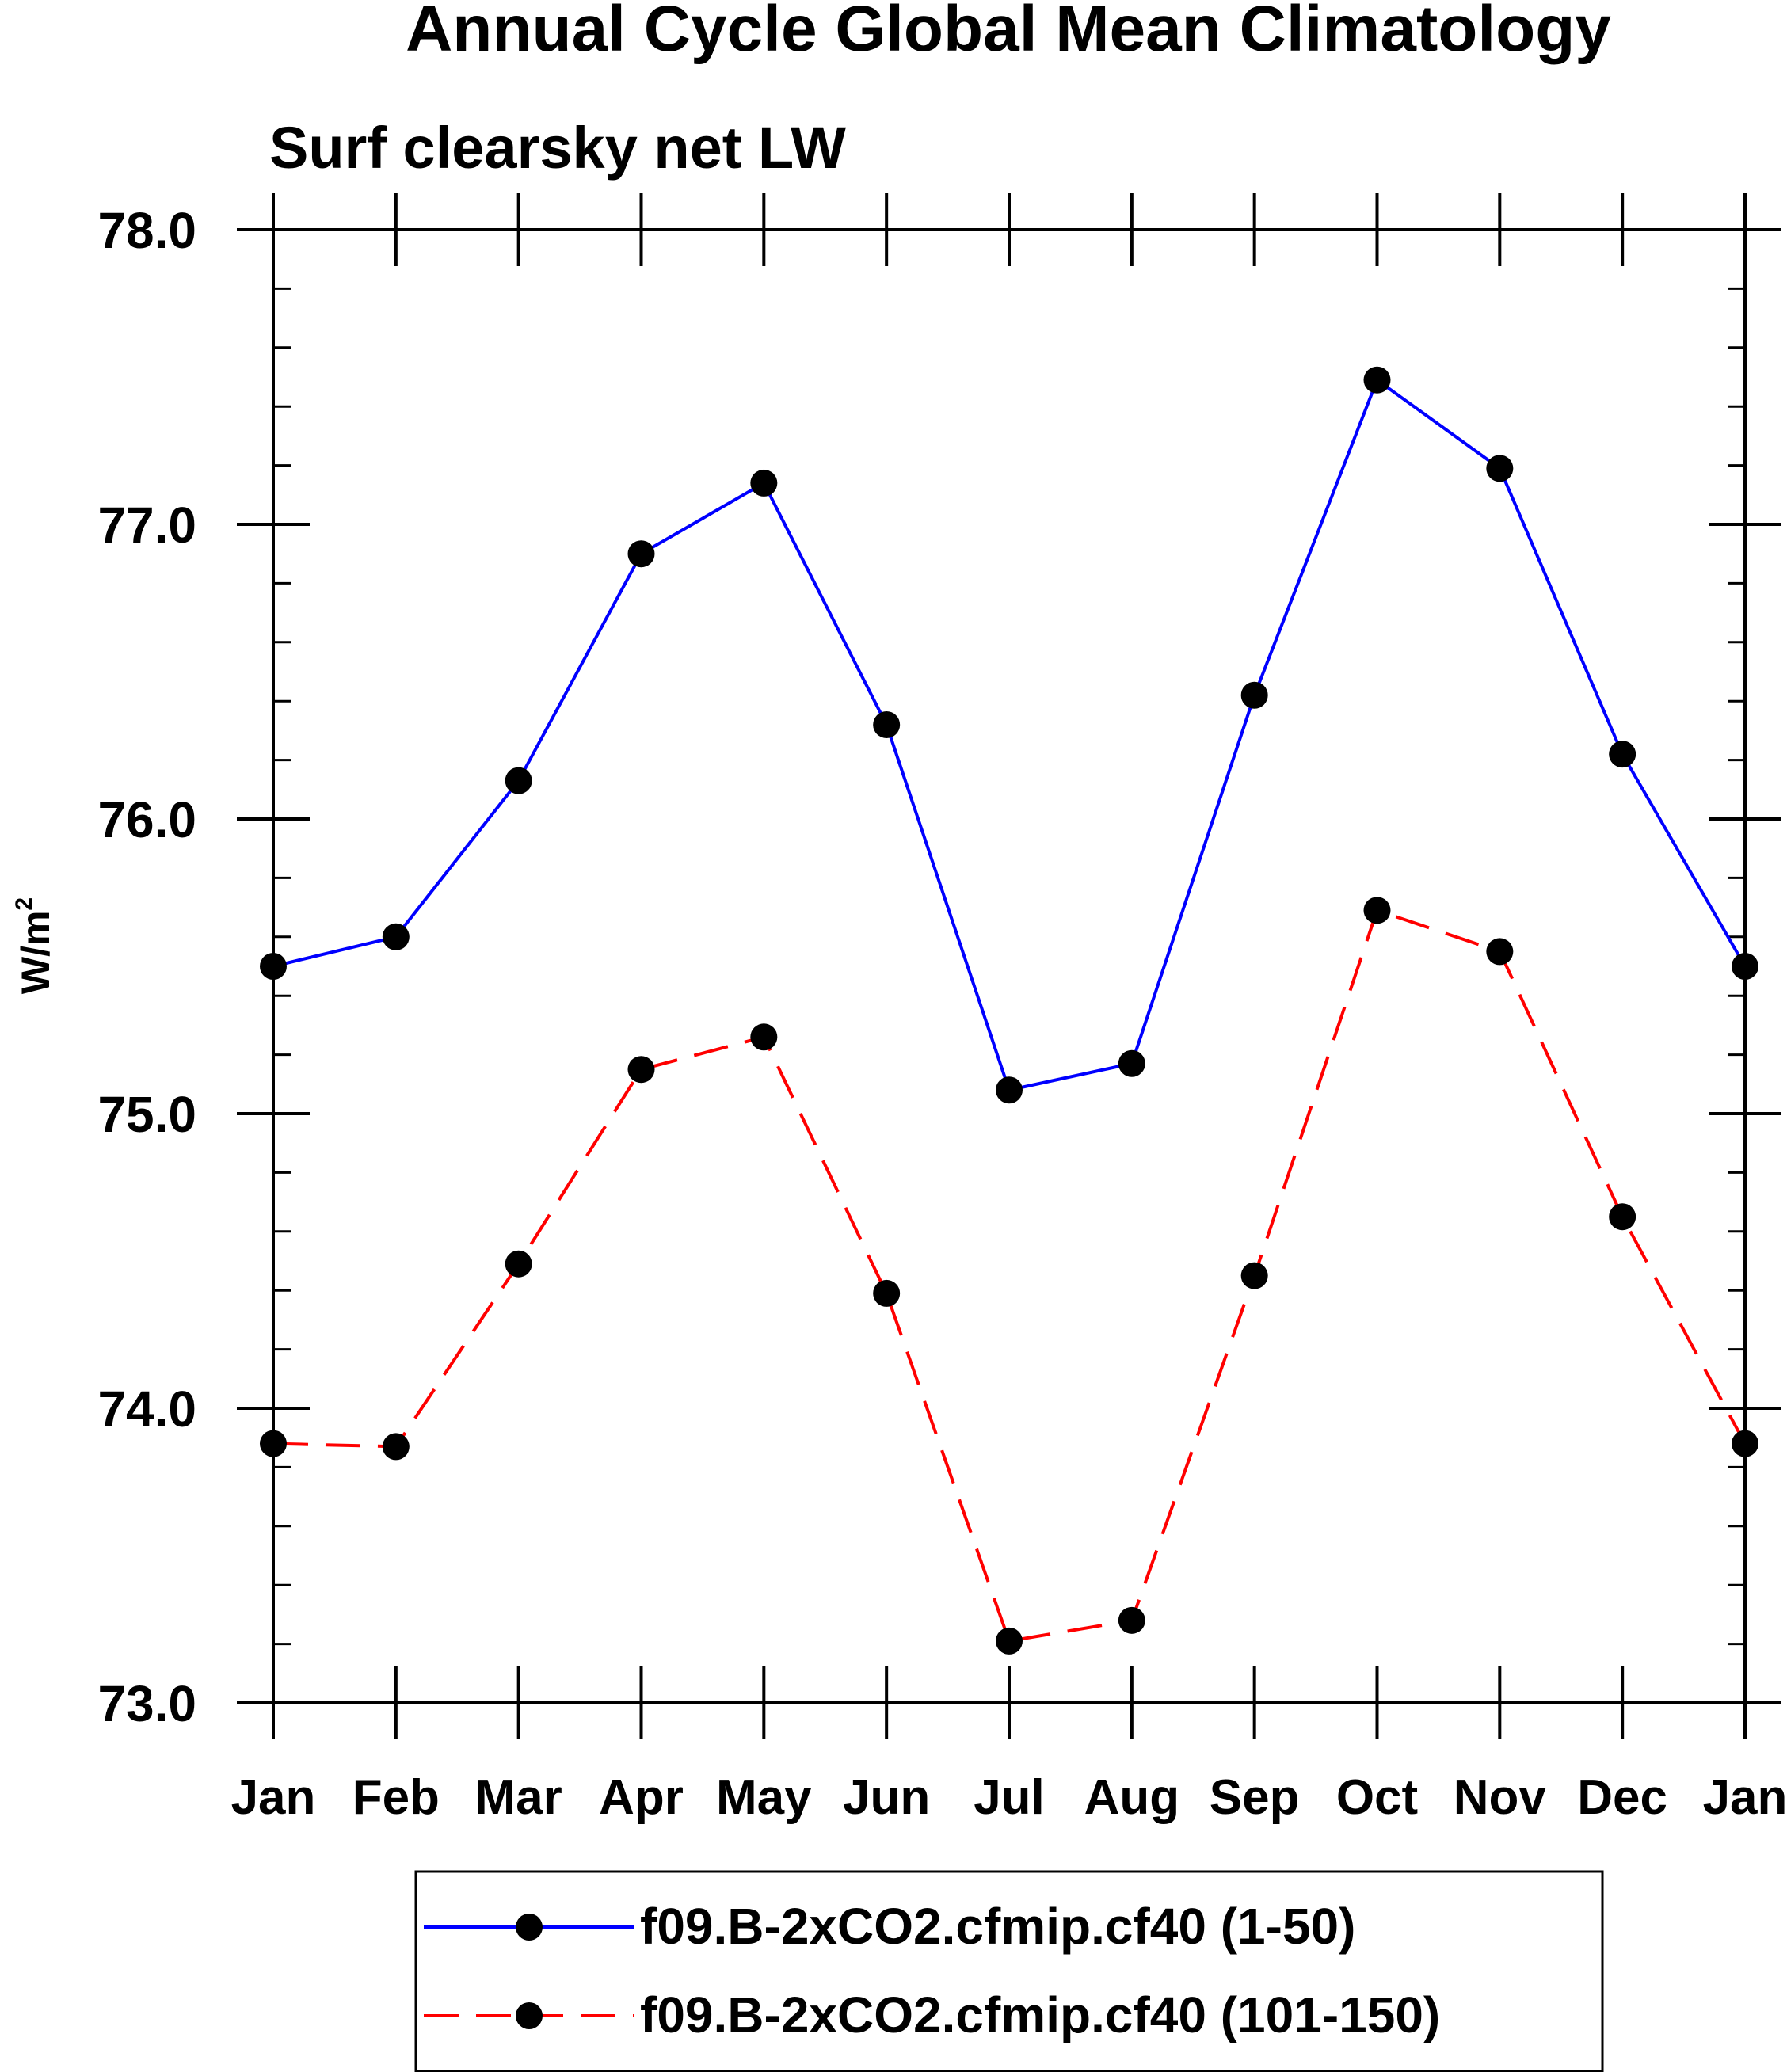  I want to click on x-tick-label: Feb, so click(396, 1797).